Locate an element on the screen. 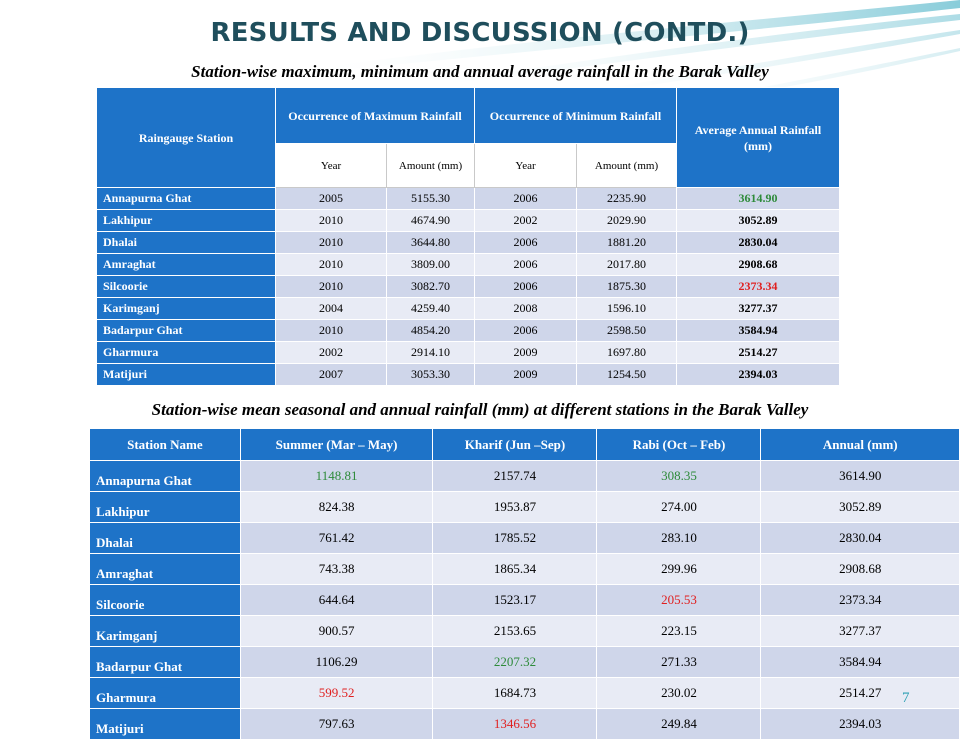  rabi-cell: 283.10 is located at coordinates (679, 538).